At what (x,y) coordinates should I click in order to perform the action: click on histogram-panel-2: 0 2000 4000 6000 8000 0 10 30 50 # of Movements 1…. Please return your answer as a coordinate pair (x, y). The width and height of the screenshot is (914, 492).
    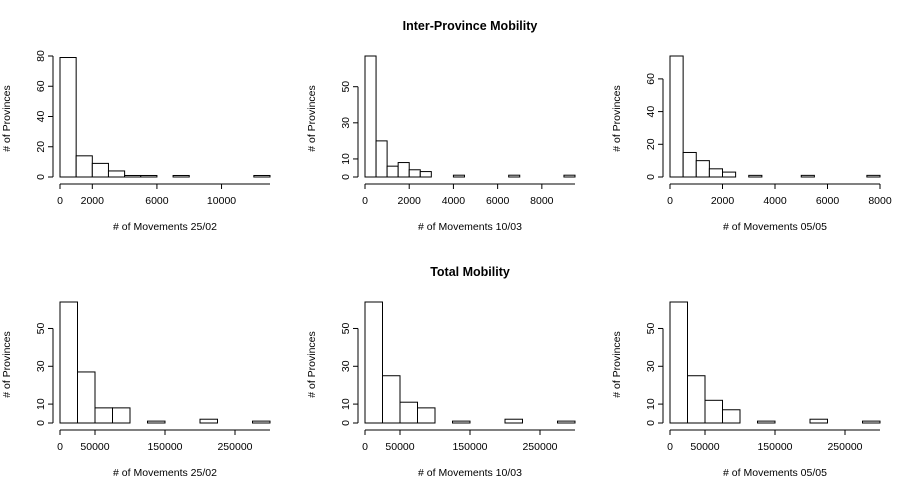
    Looking at the image, I should click on (441, 144).